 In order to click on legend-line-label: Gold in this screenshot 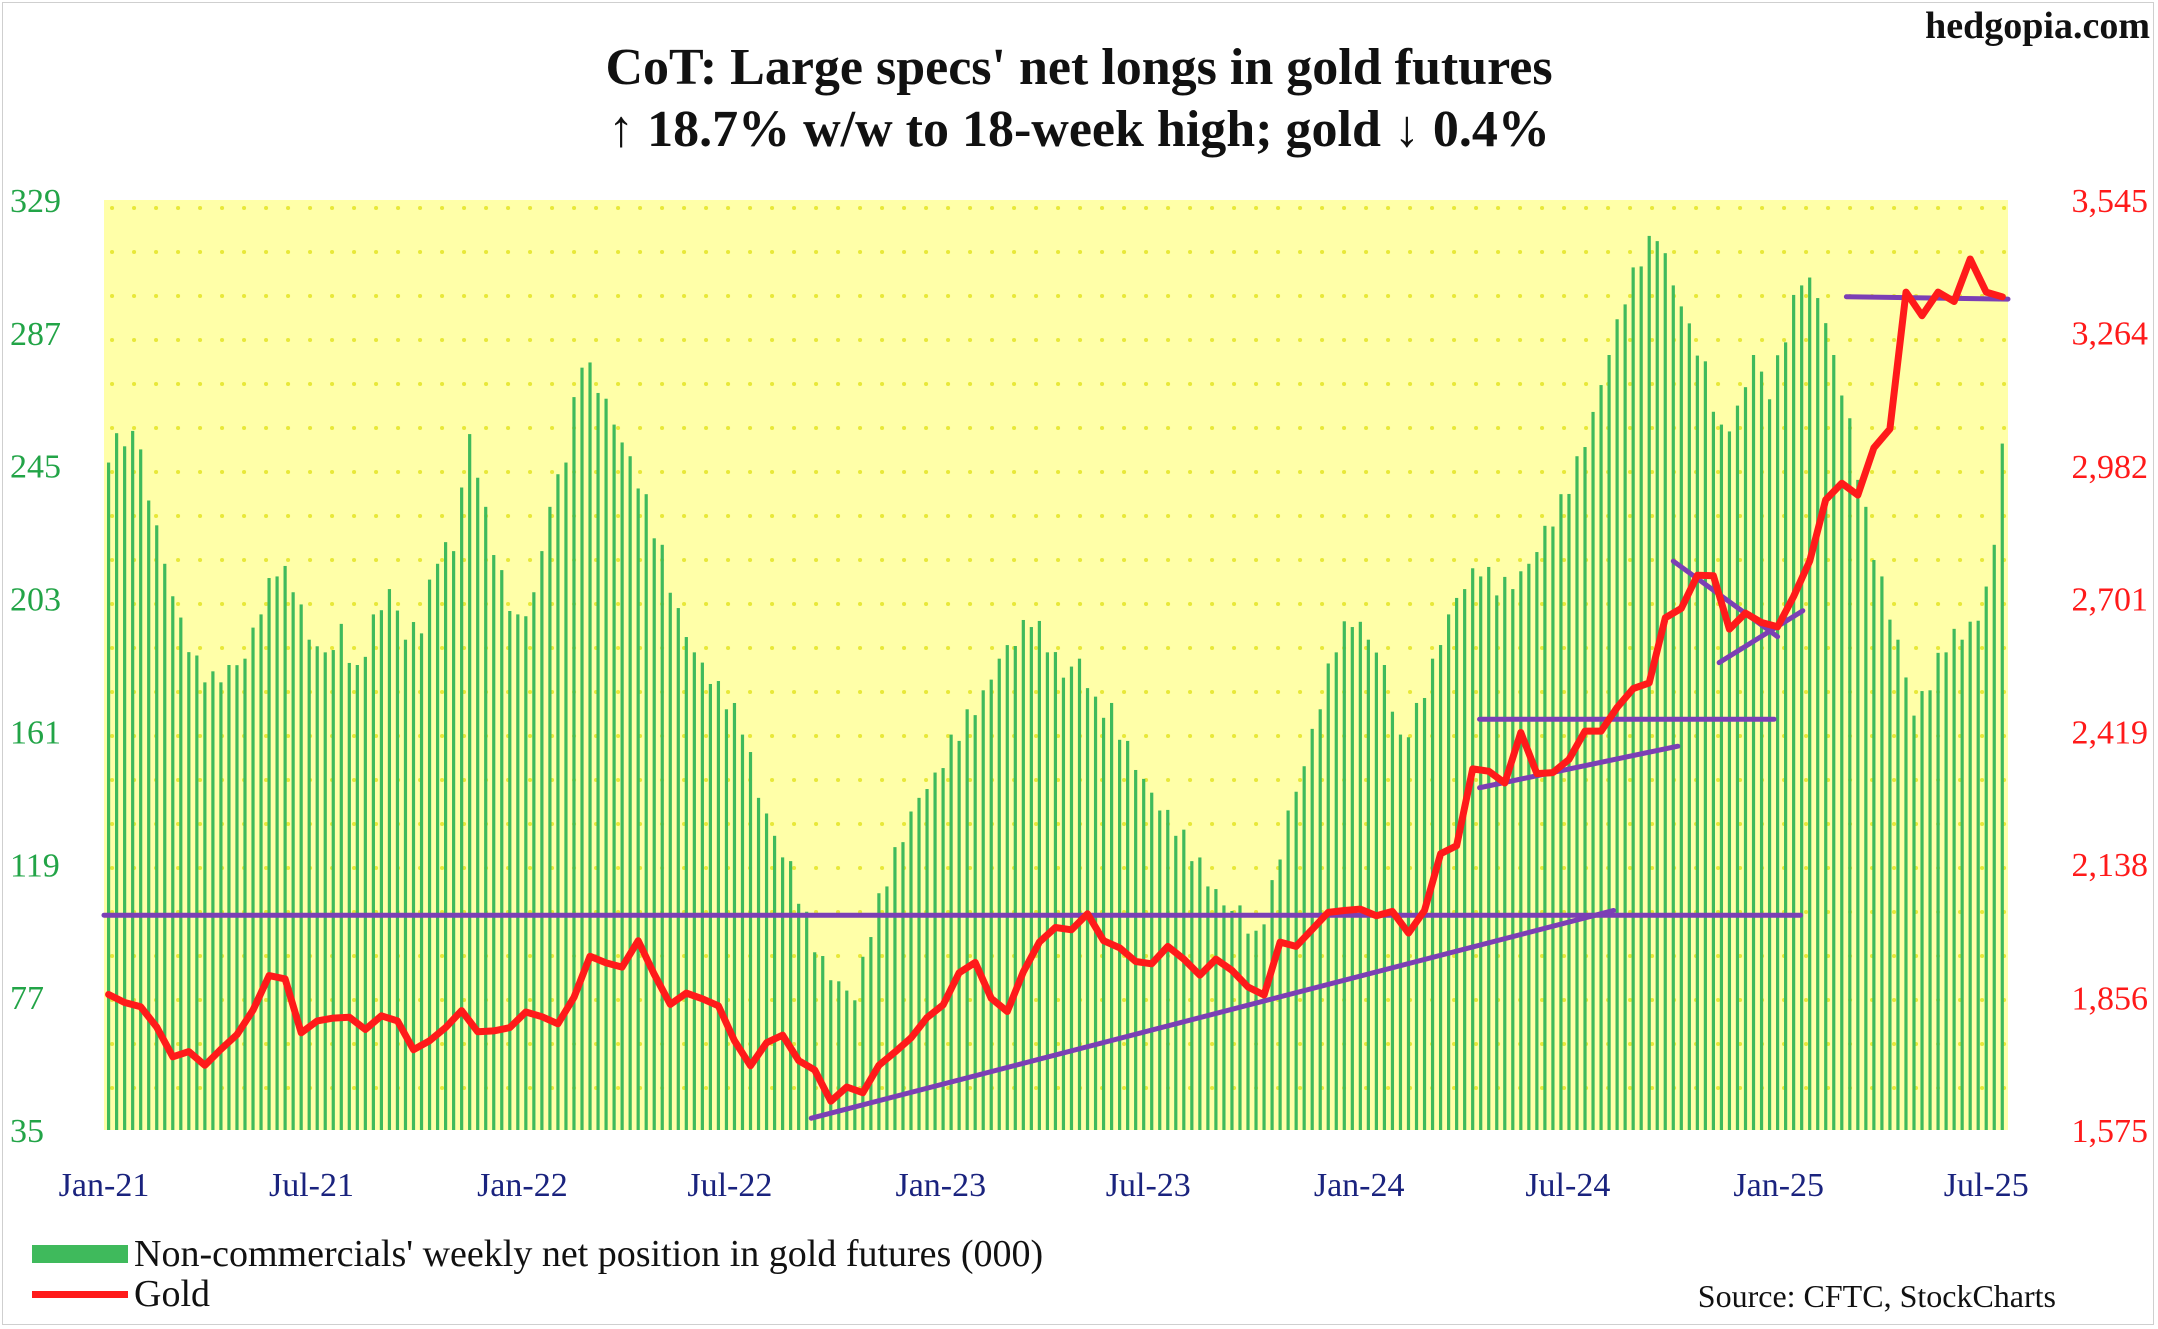, I will do `click(172, 1294)`.